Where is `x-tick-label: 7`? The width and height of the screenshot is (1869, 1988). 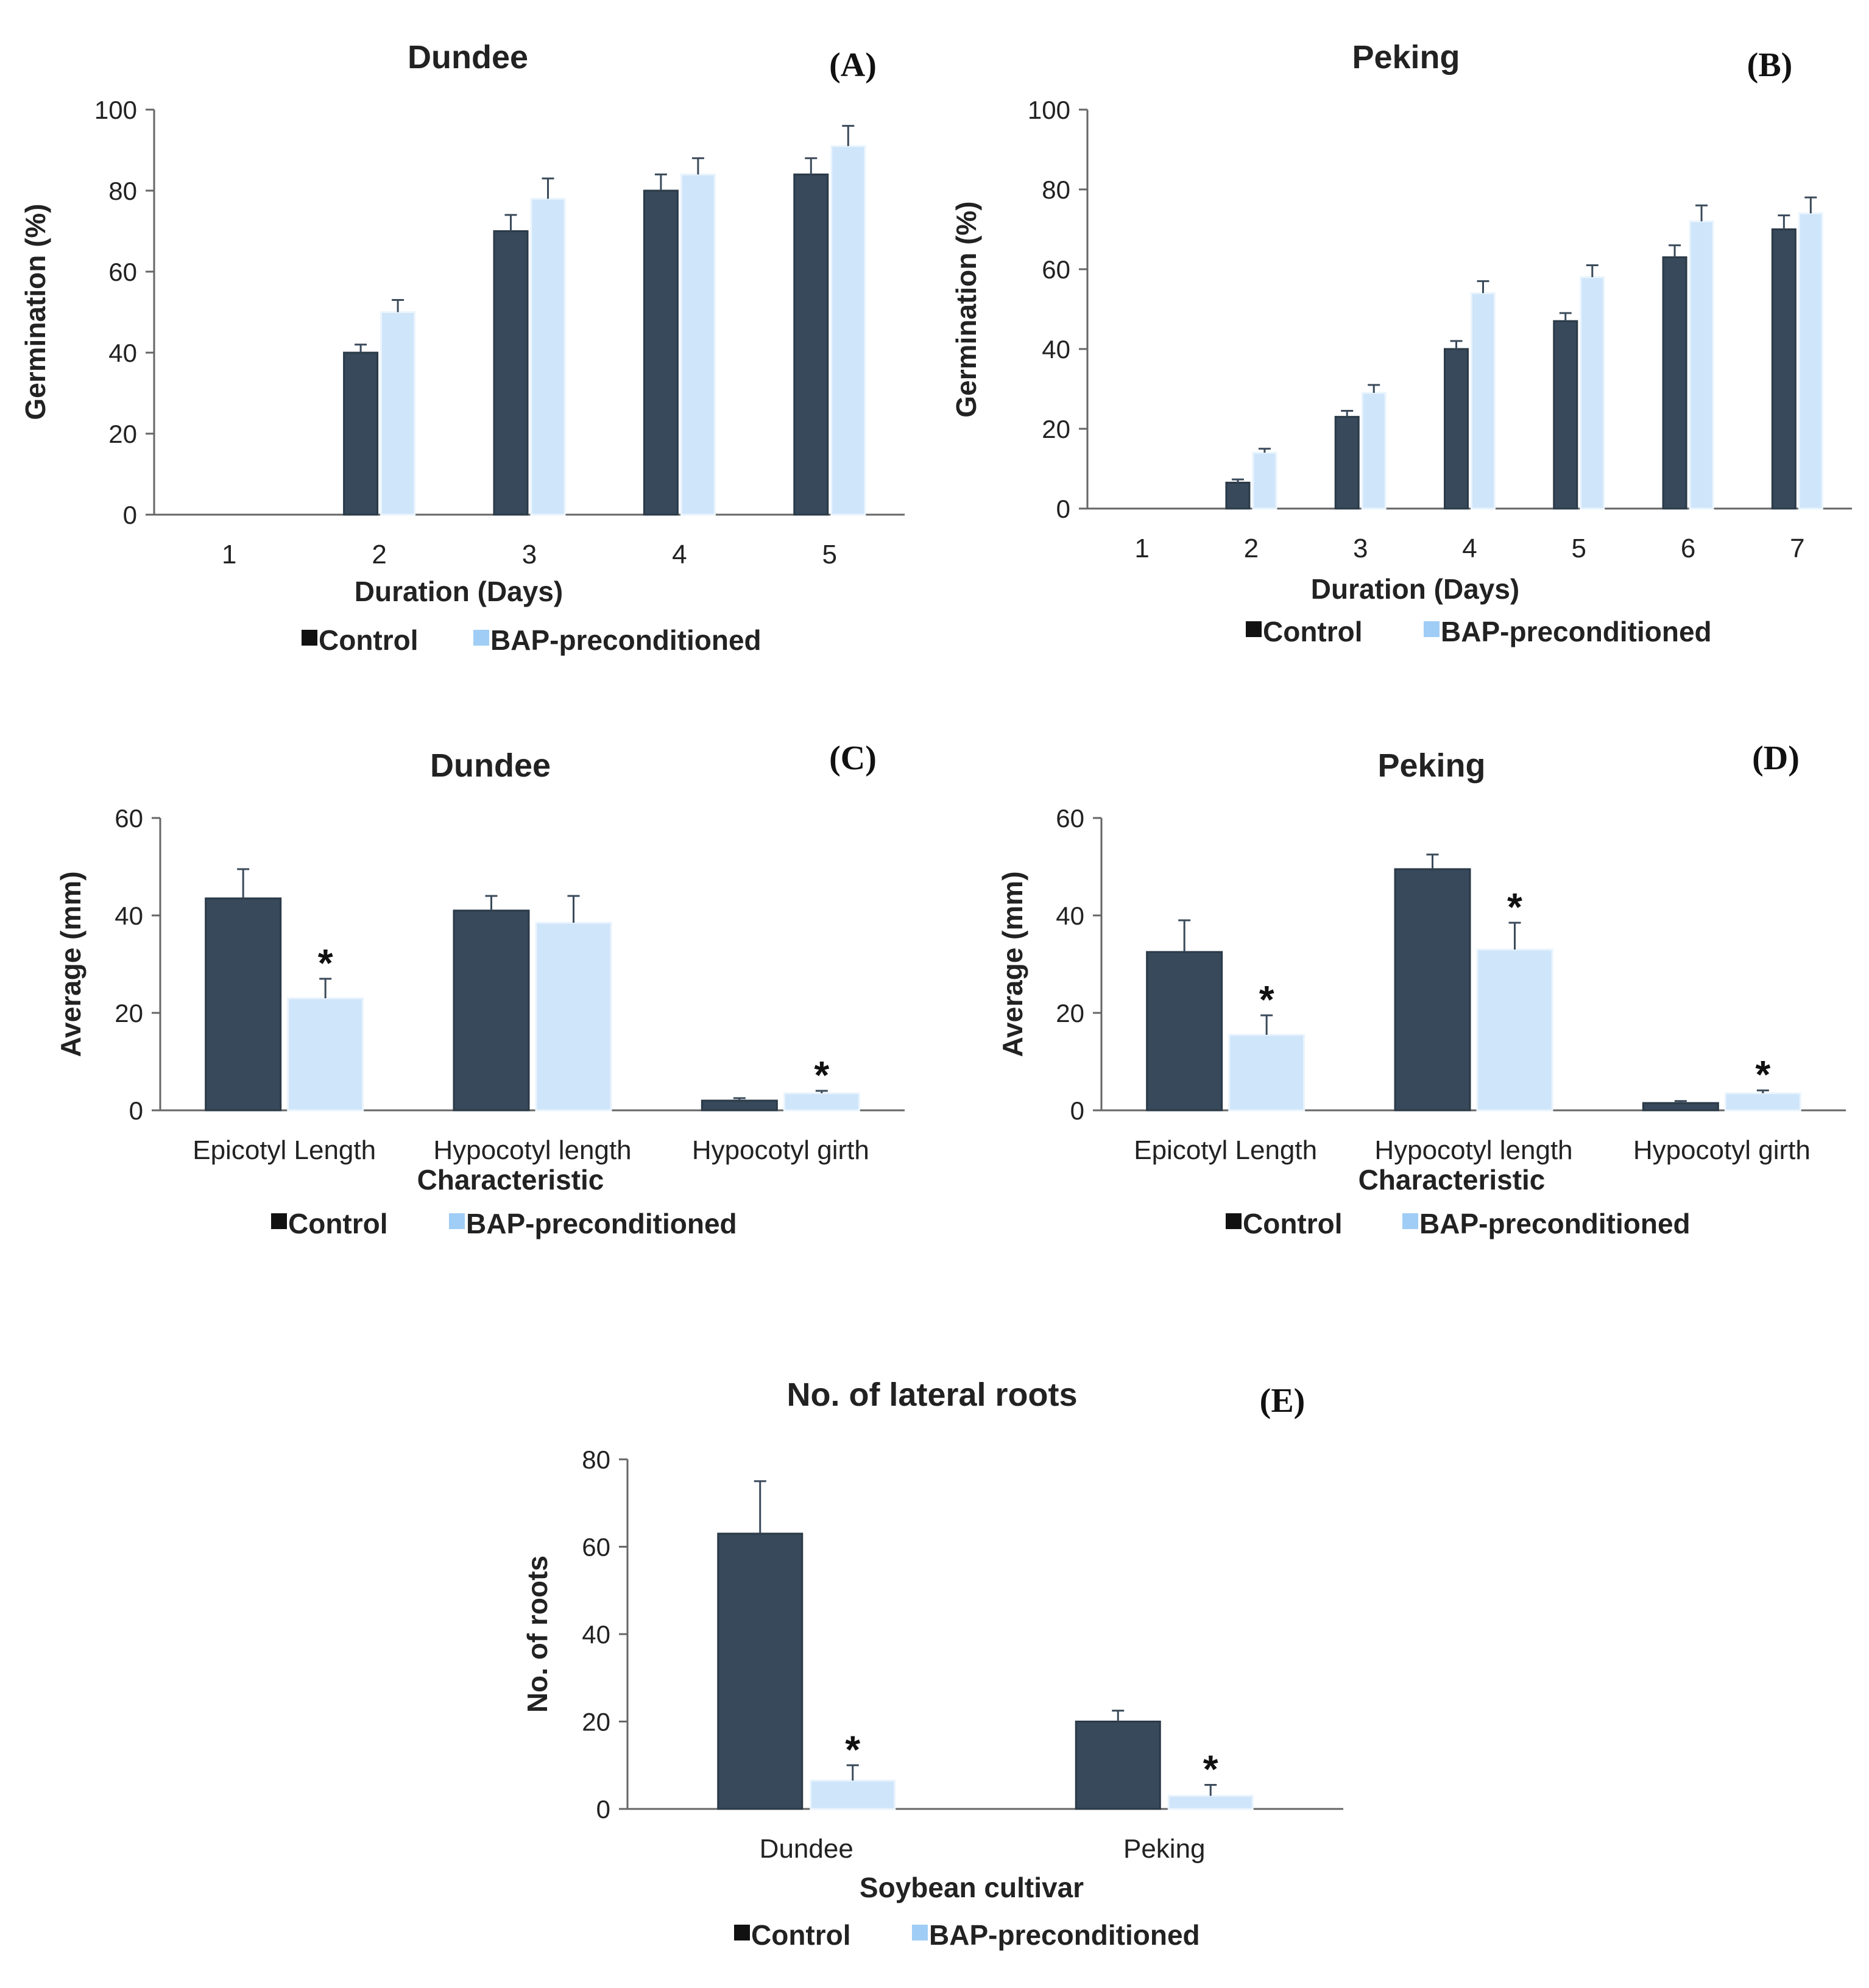 x-tick-label: 7 is located at coordinates (1797, 548).